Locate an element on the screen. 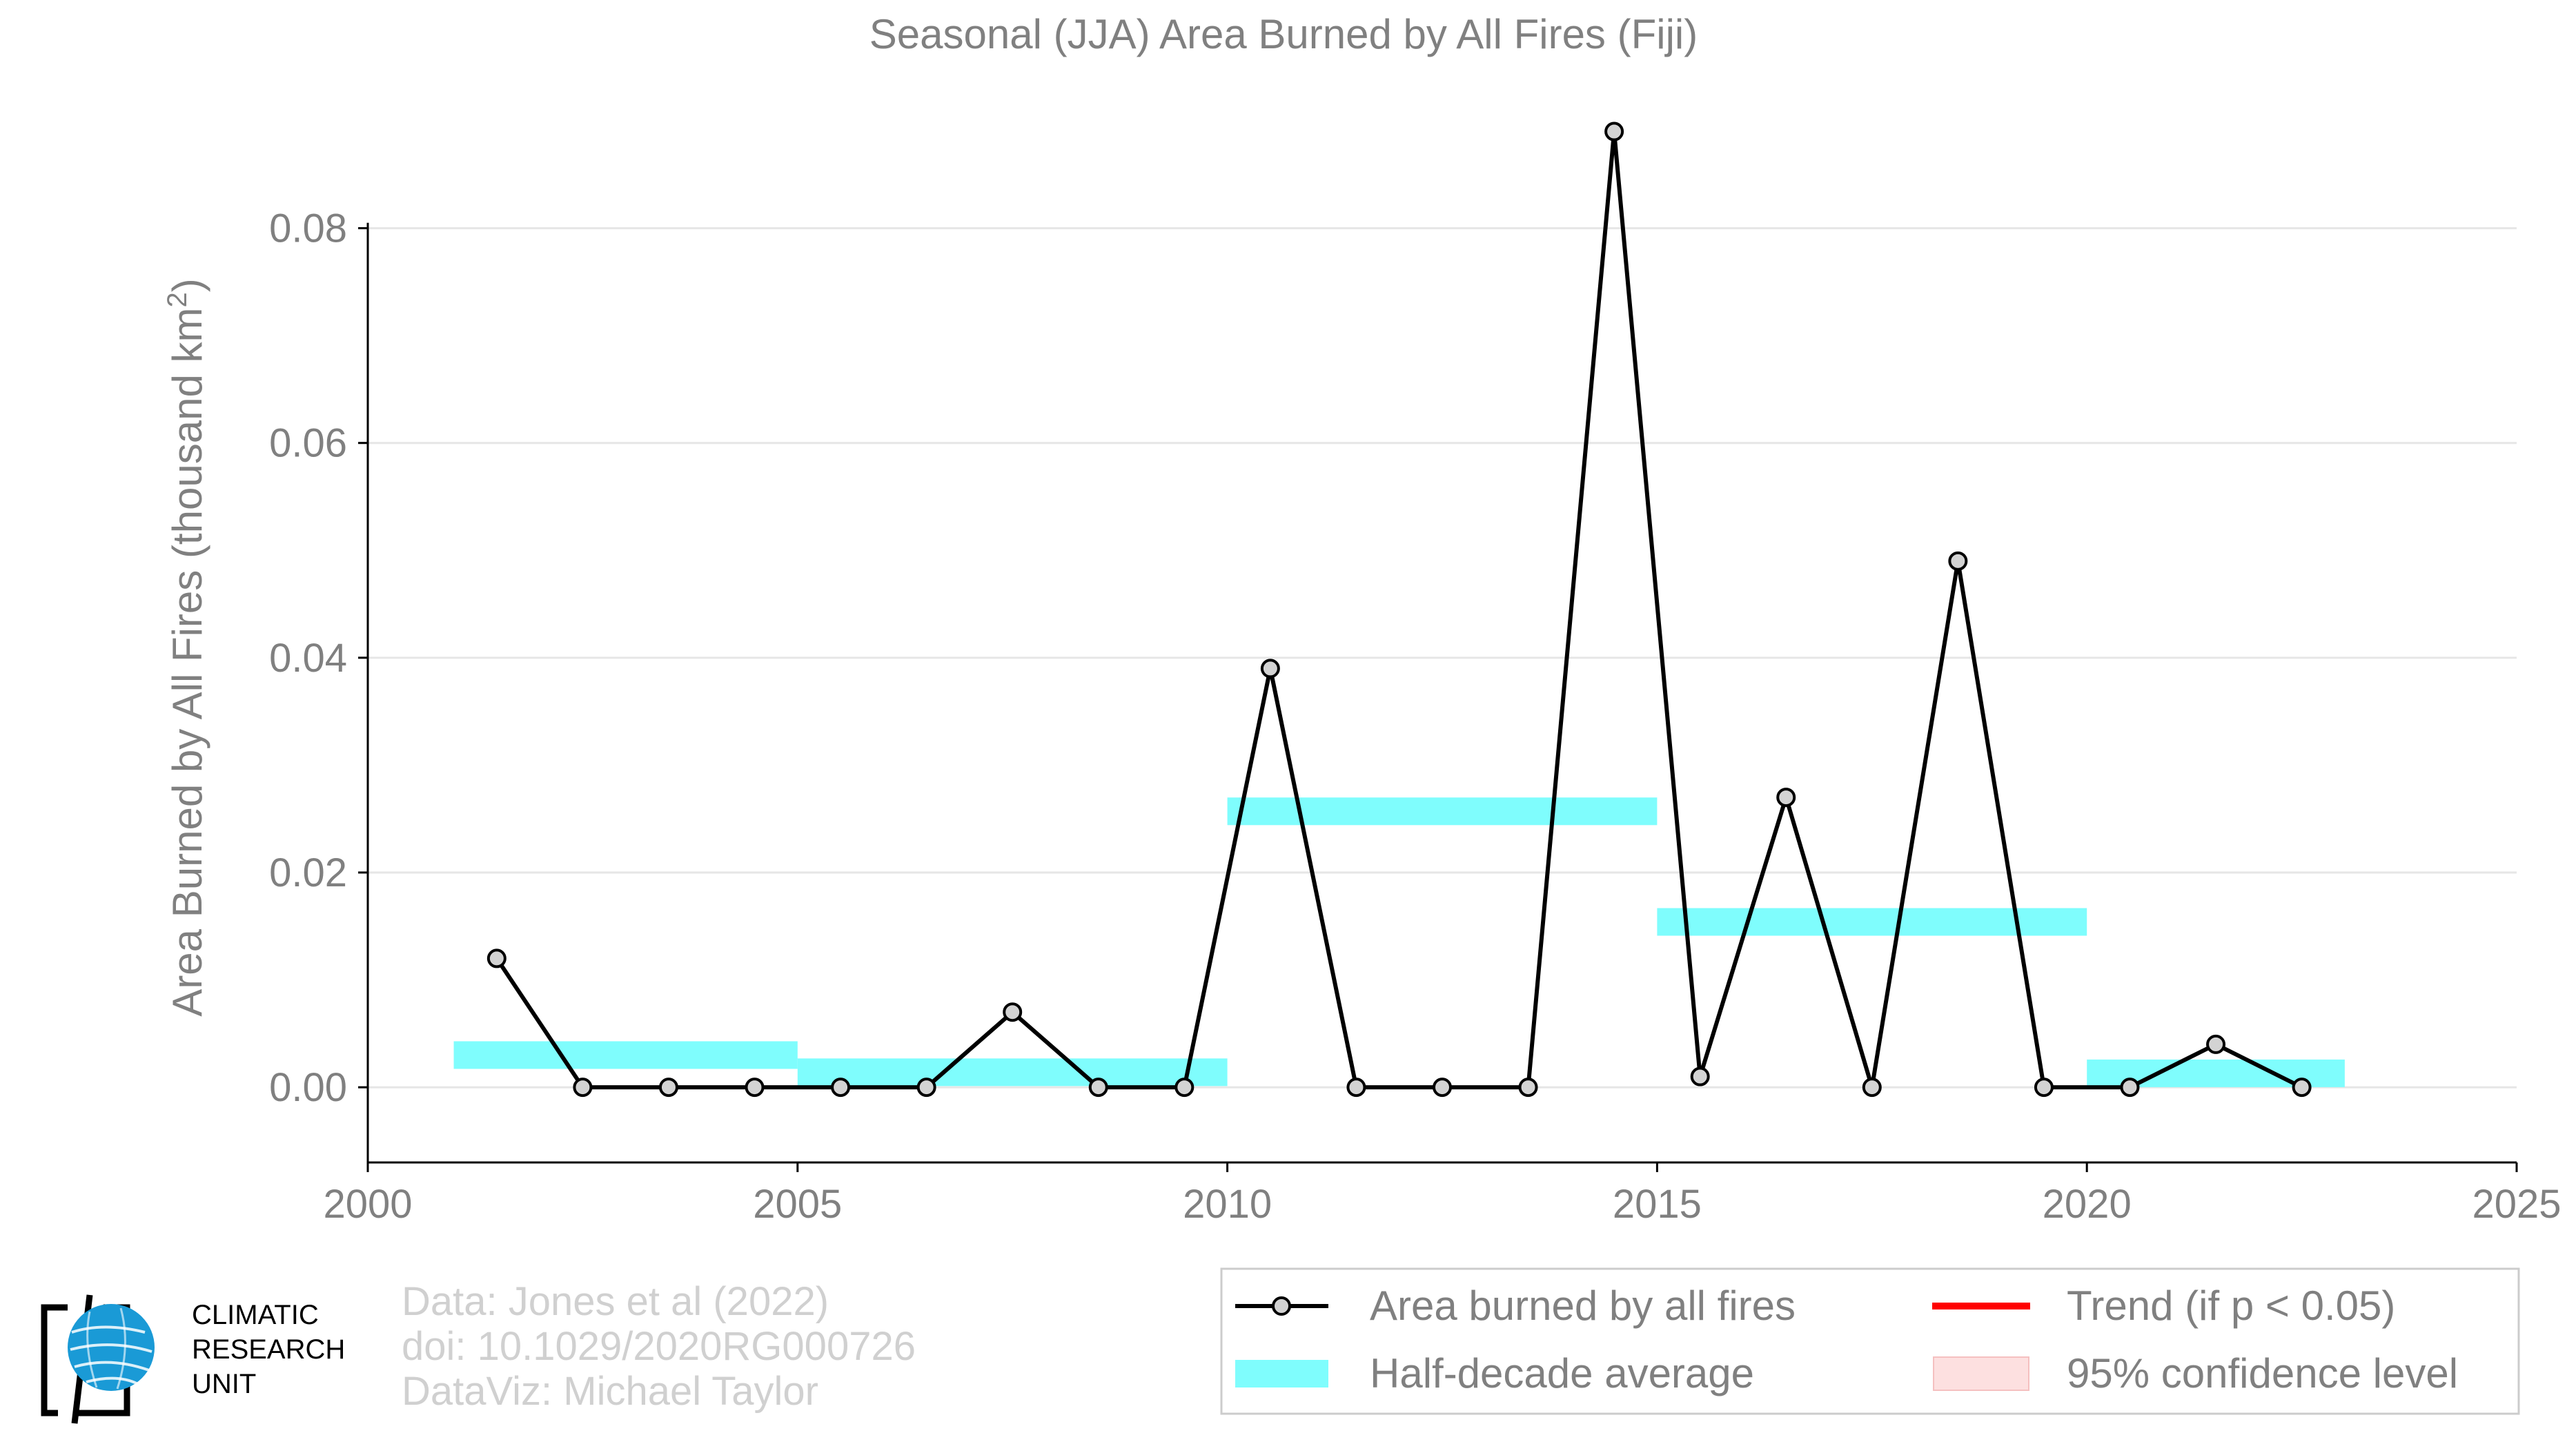 This screenshot has width=2576, height=1451. logo-text-line1: CLIMATIC is located at coordinates (255, 1315).